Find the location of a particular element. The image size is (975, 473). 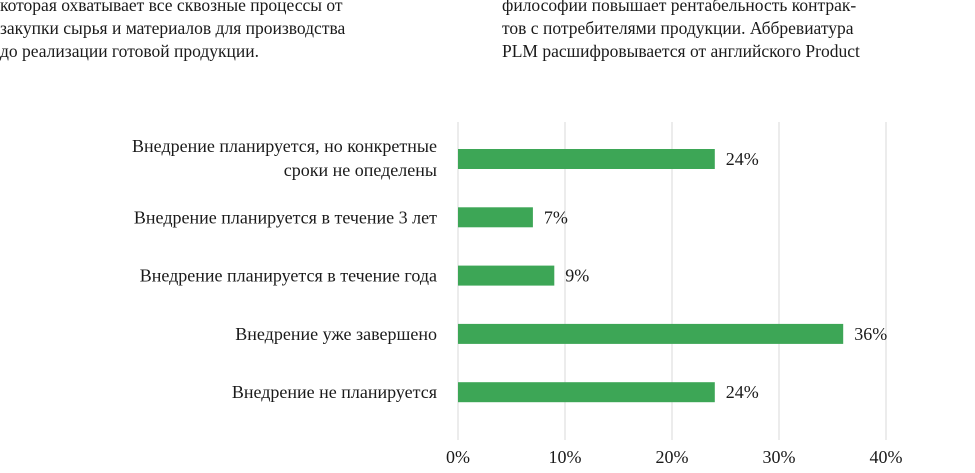

x-tick-label: 10% is located at coordinates (565, 457).